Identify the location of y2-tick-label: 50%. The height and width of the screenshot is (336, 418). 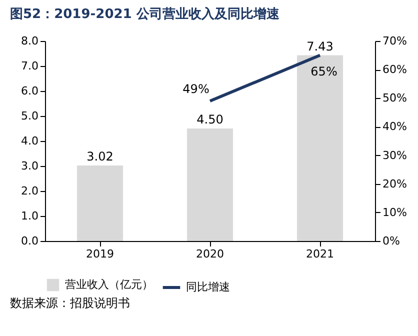
(394, 98).